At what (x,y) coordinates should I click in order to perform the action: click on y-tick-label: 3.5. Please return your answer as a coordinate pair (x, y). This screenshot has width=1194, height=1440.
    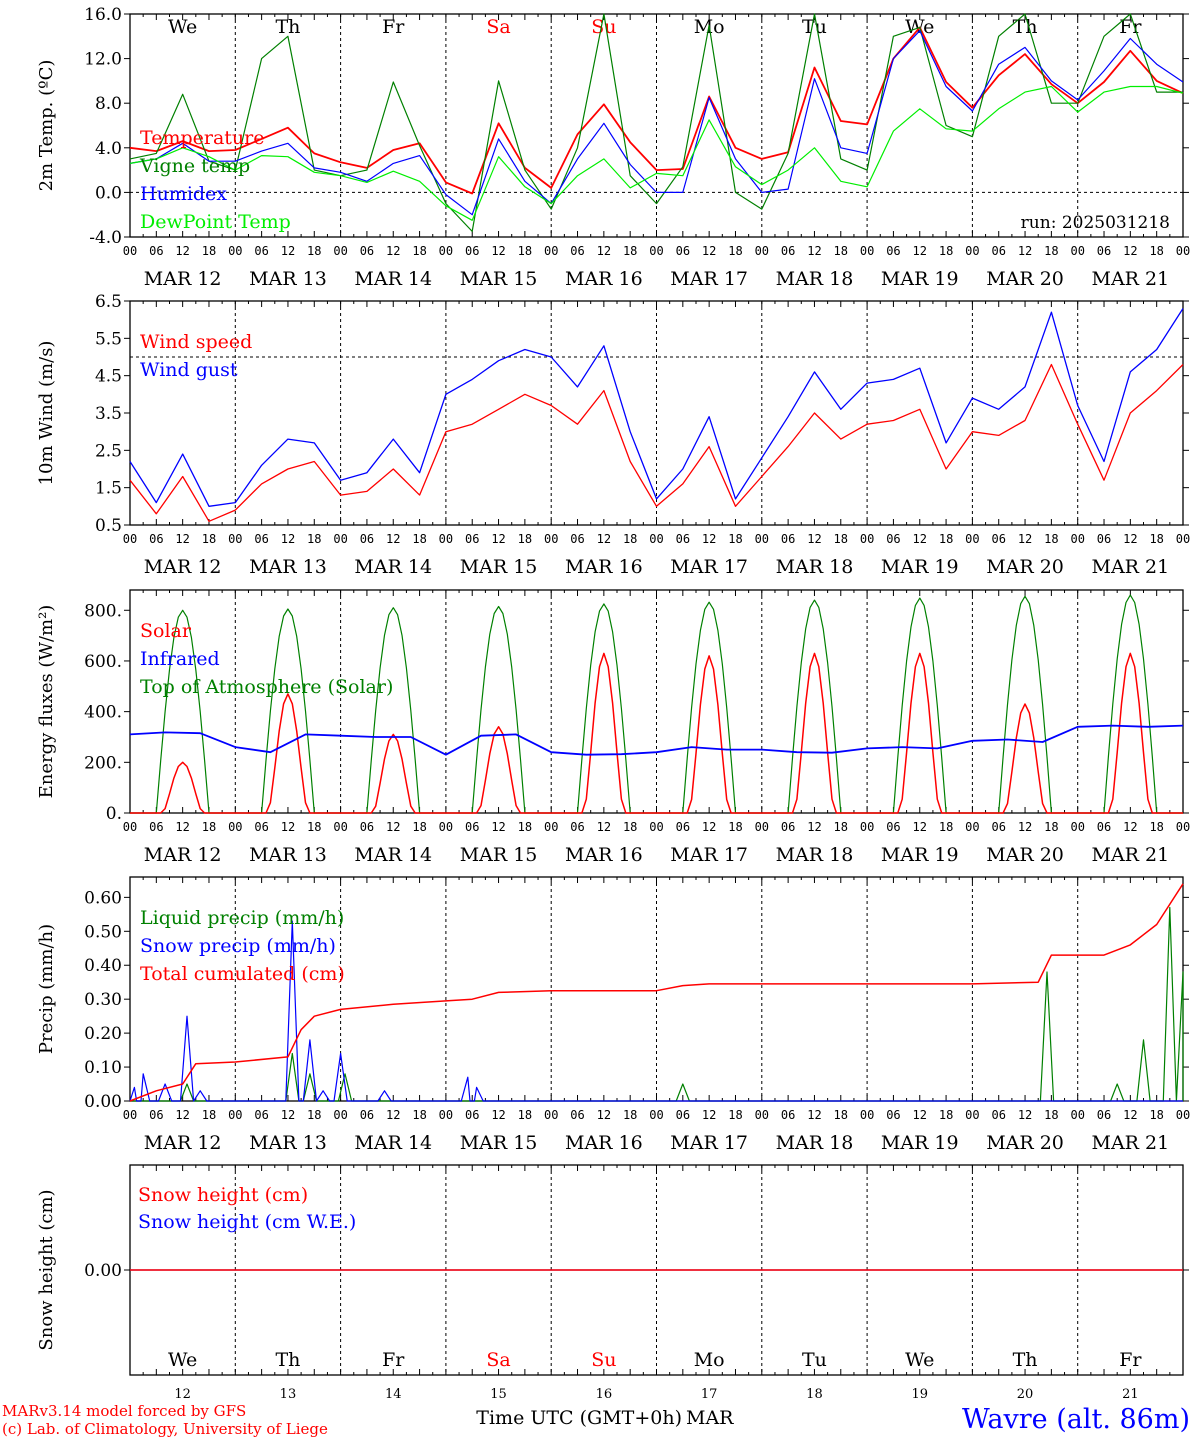
    Looking at the image, I should click on (108, 414).